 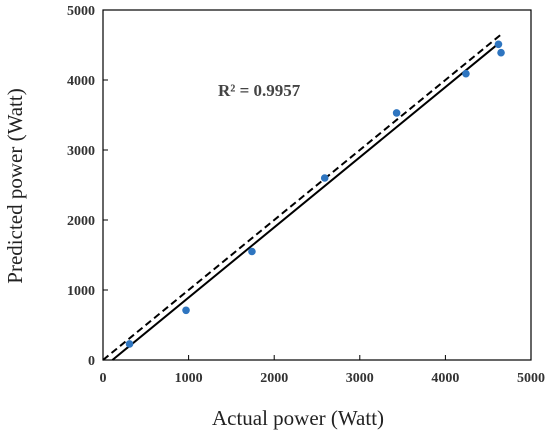 What do you see at coordinates (15, 185) in the screenshot?
I see `y-axis-label: Predicted power (Watt)` at bounding box center [15, 185].